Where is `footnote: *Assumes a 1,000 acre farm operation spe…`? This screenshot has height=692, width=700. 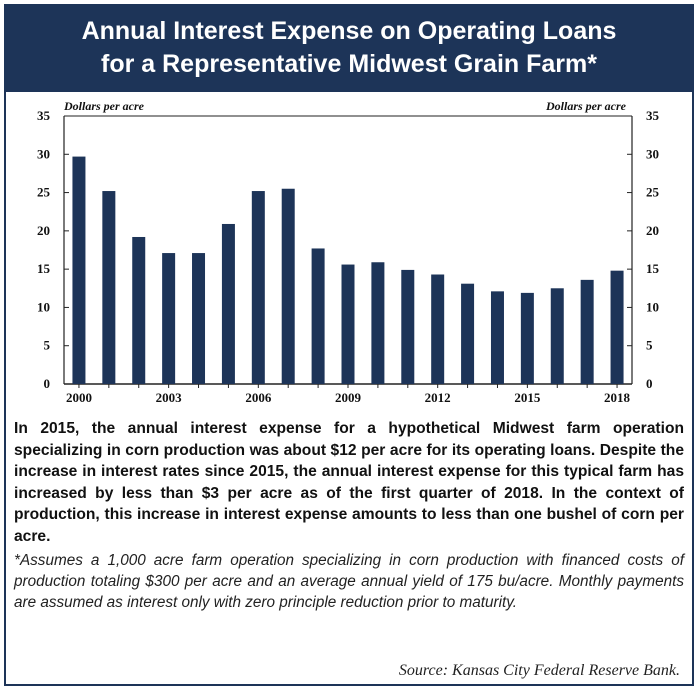 footnote: *Assumes a 1,000 acre farm operation spe… is located at coordinates (349, 581).